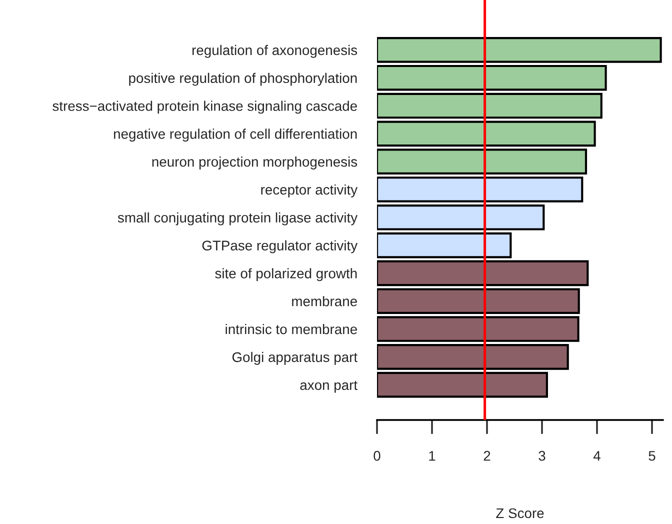 The height and width of the screenshot is (524, 672). I want to click on y-tick-label: intrinsic to membrane, so click(291, 329).